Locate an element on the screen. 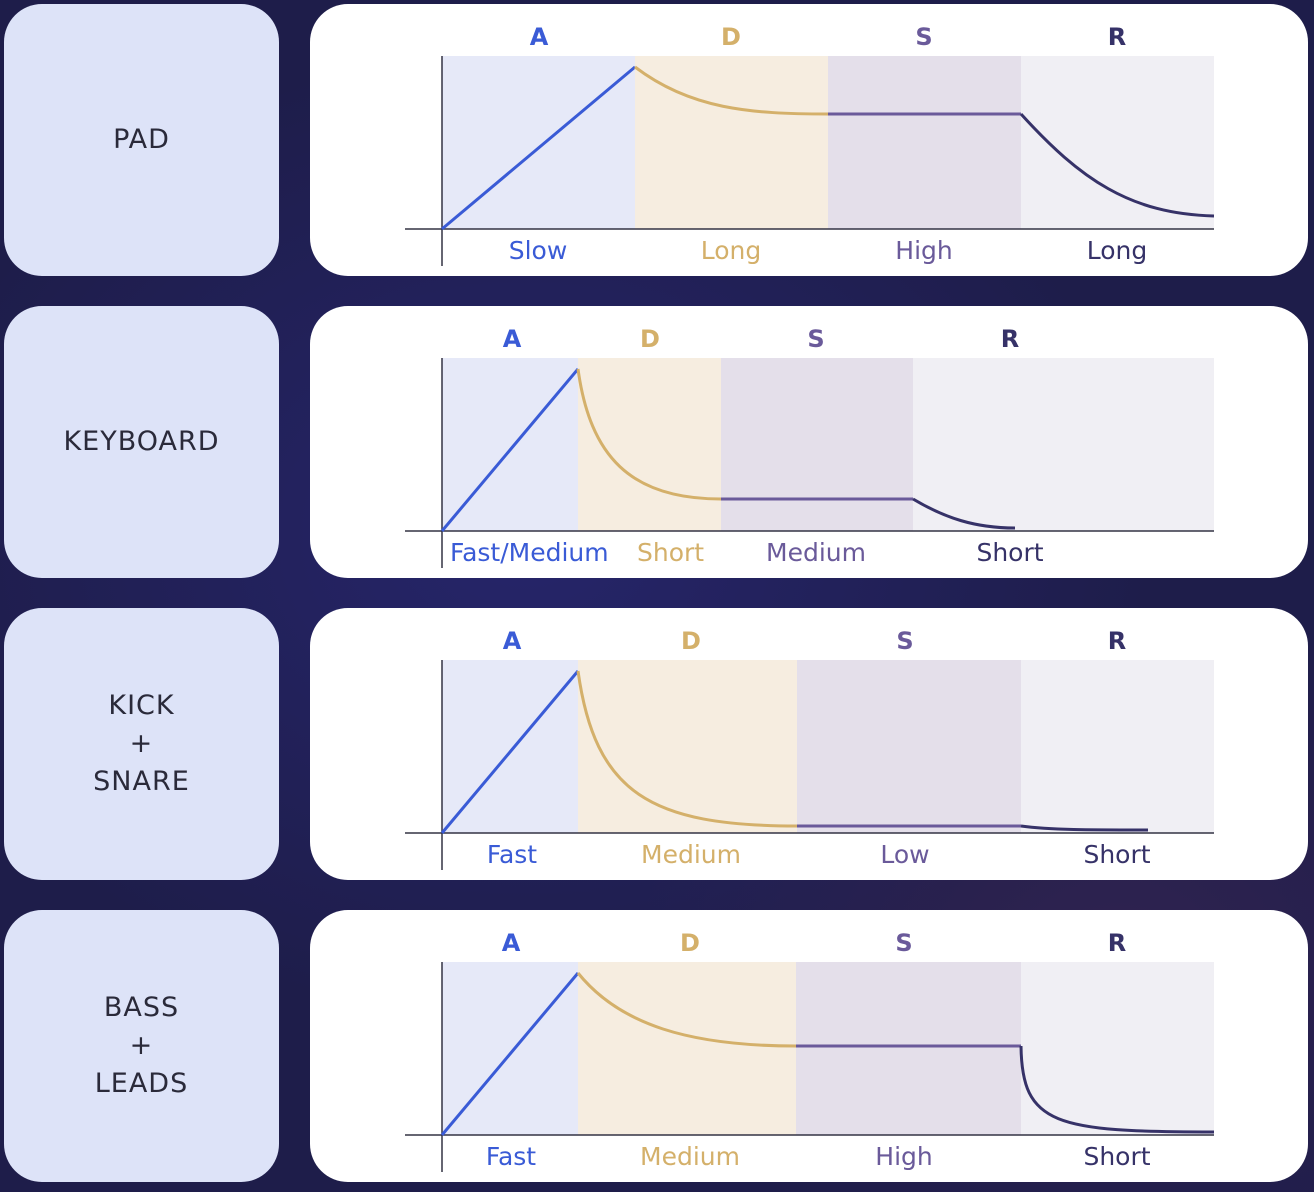  envelope-diagram: A D S R Fast Medium High Short is located at coordinates (810, 1050).